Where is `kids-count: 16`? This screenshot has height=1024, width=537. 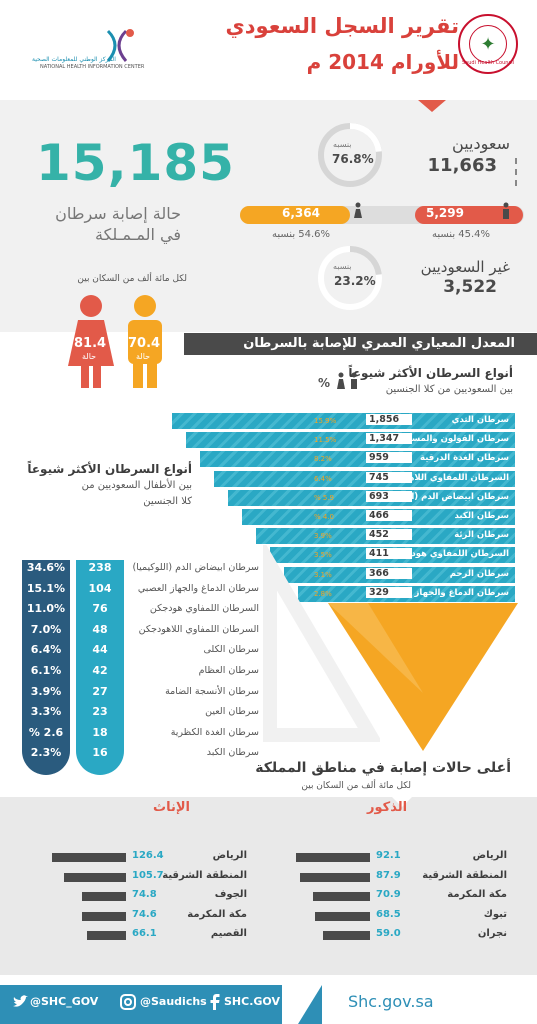
kids-count: 16 is located at coordinates (100, 752).